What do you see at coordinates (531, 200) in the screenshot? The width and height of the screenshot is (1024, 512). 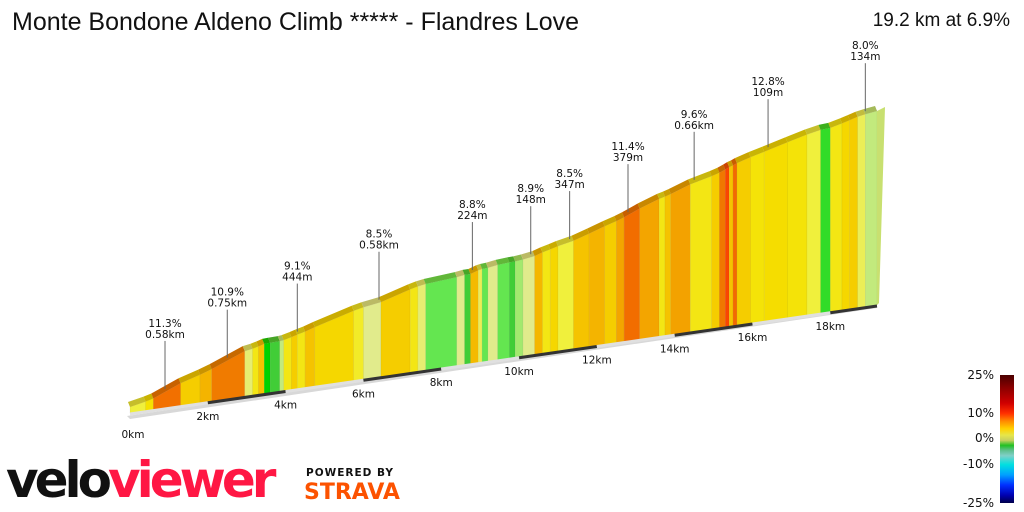 I see `annotation-length: 148m` at bounding box center [531, 200].